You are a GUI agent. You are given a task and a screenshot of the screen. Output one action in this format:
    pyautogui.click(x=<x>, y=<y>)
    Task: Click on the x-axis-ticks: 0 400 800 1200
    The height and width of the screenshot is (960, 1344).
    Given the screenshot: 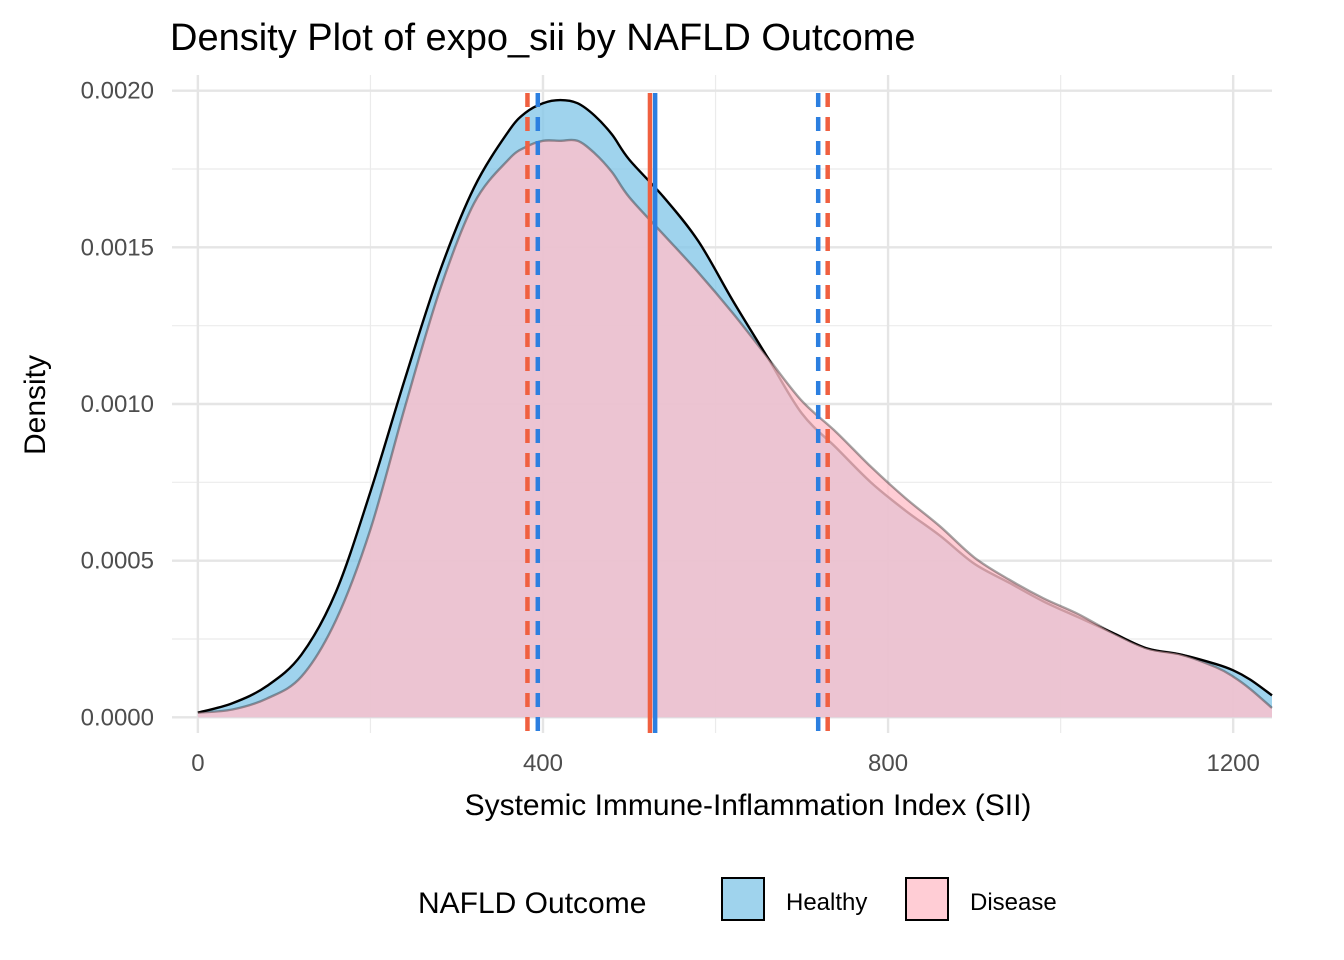 What is the action you would take?
    pyautogui.click(x=725, y=763)
    